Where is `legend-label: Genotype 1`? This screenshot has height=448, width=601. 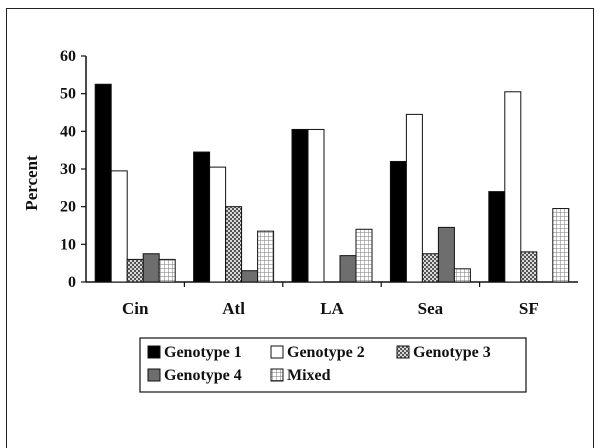
legend-label: Genotype 1 is located at coordinates (203, 352).